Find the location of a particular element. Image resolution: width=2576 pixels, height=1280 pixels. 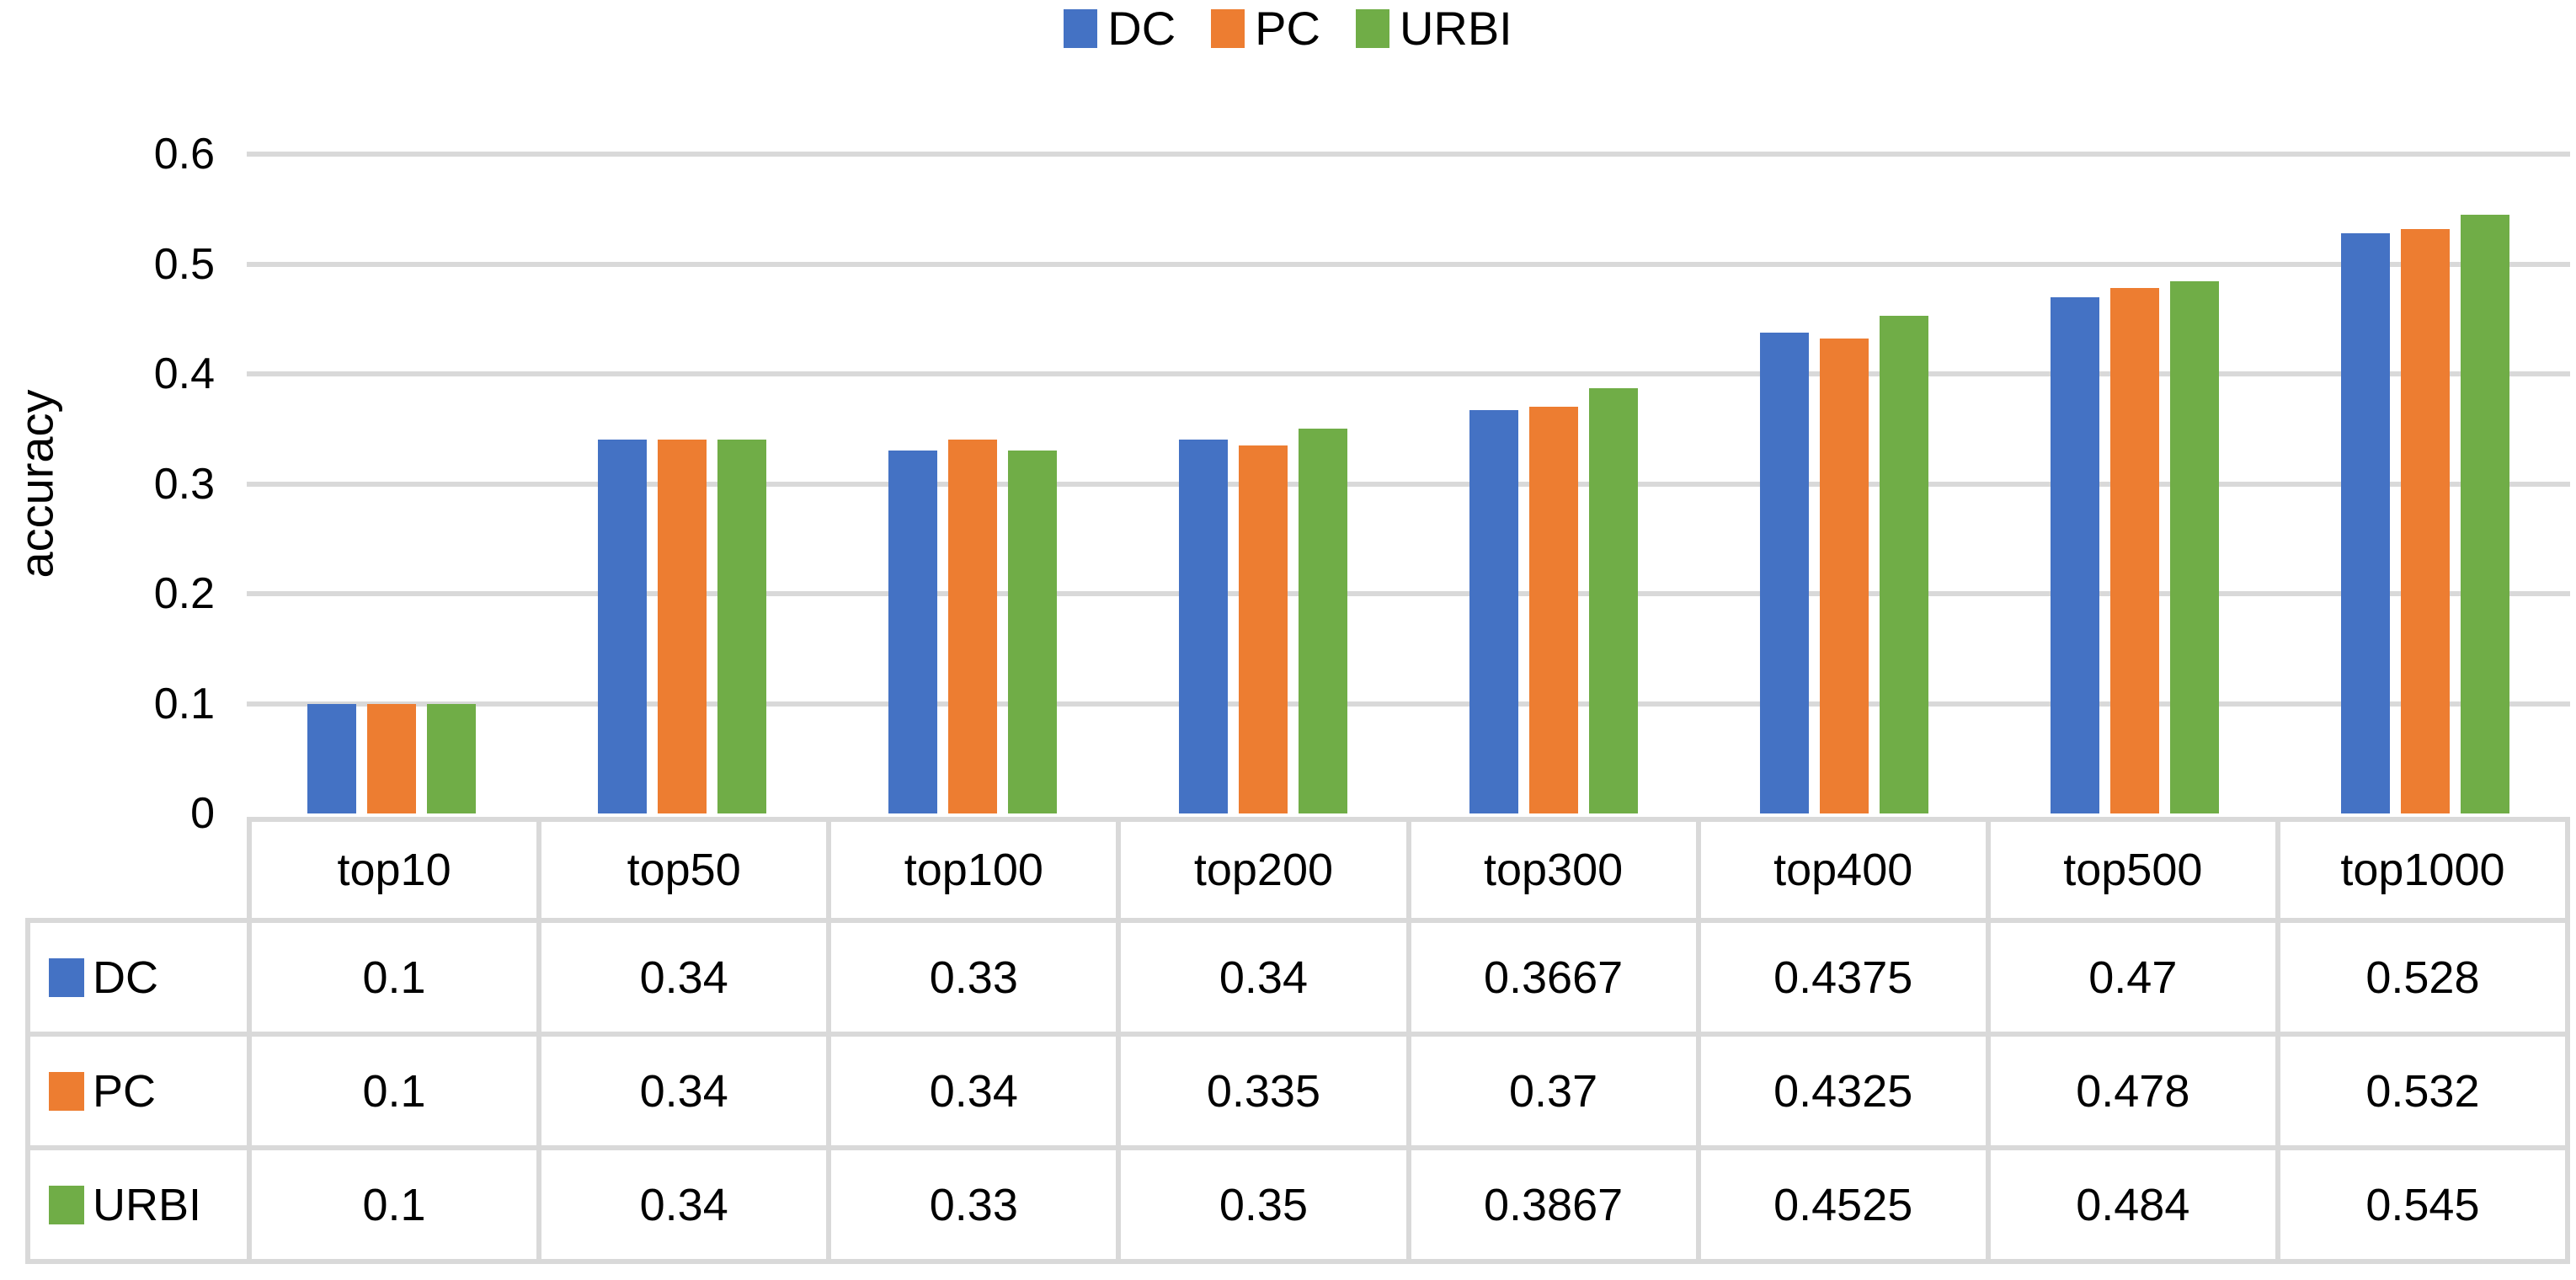

column-header-top50: top50 is located at coordinates (684, 870).